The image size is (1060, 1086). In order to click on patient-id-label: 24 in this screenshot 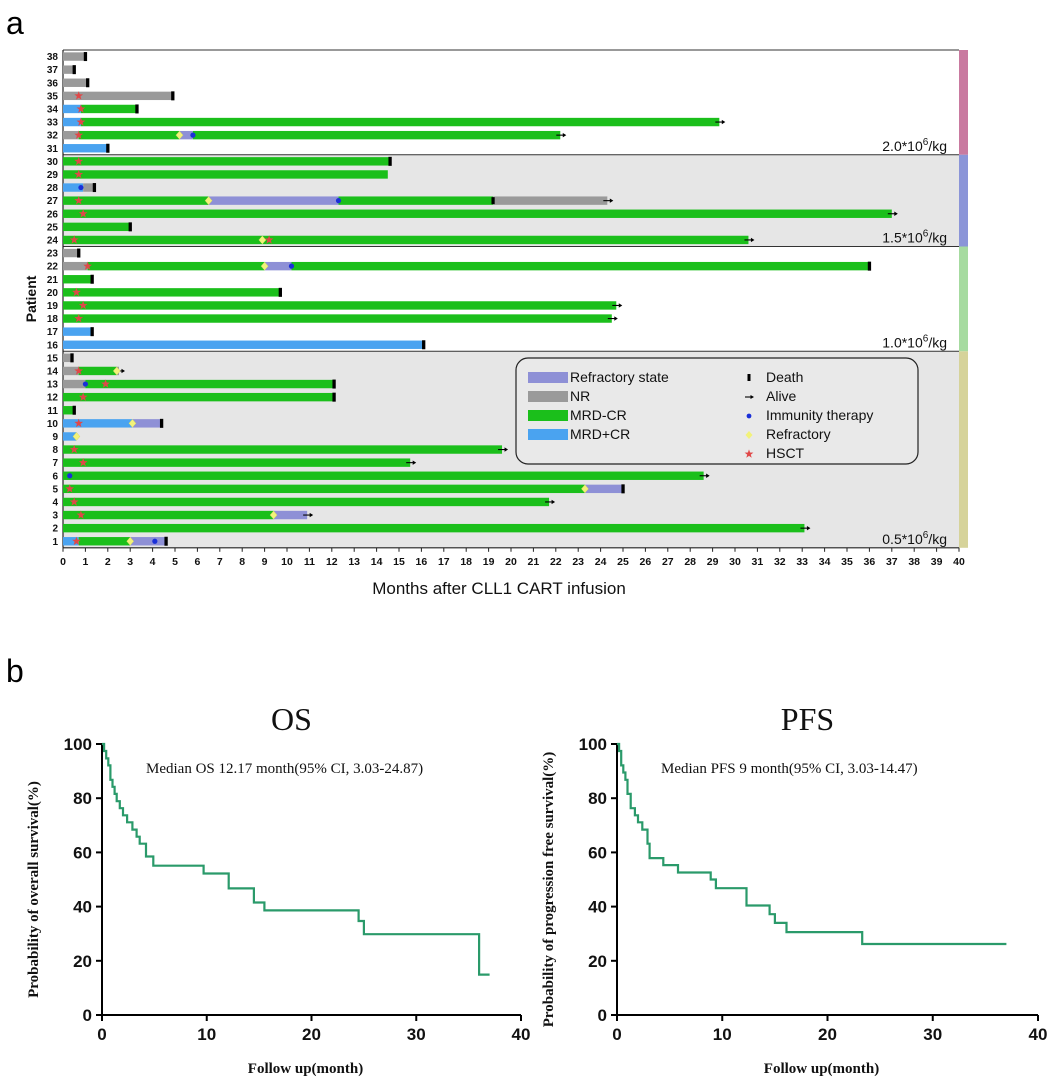, I will do `click(53, 240)`.